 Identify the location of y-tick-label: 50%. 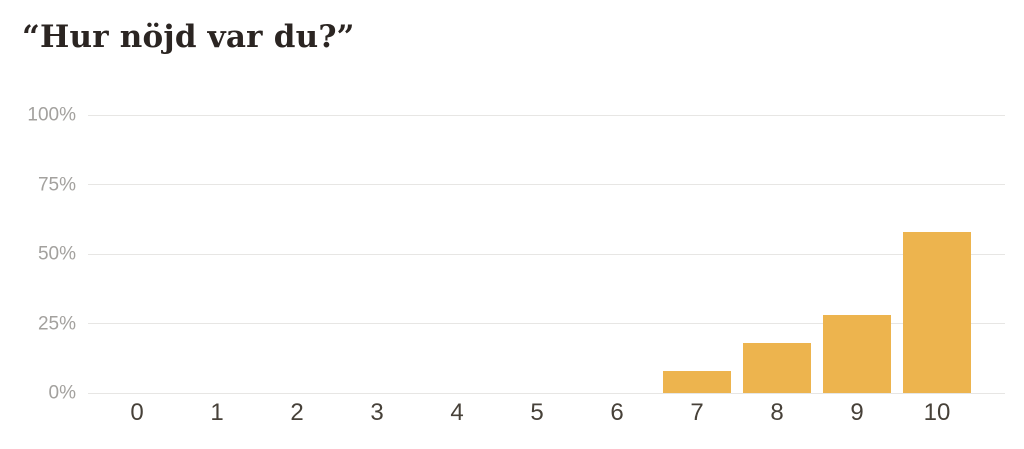
(56, 254).